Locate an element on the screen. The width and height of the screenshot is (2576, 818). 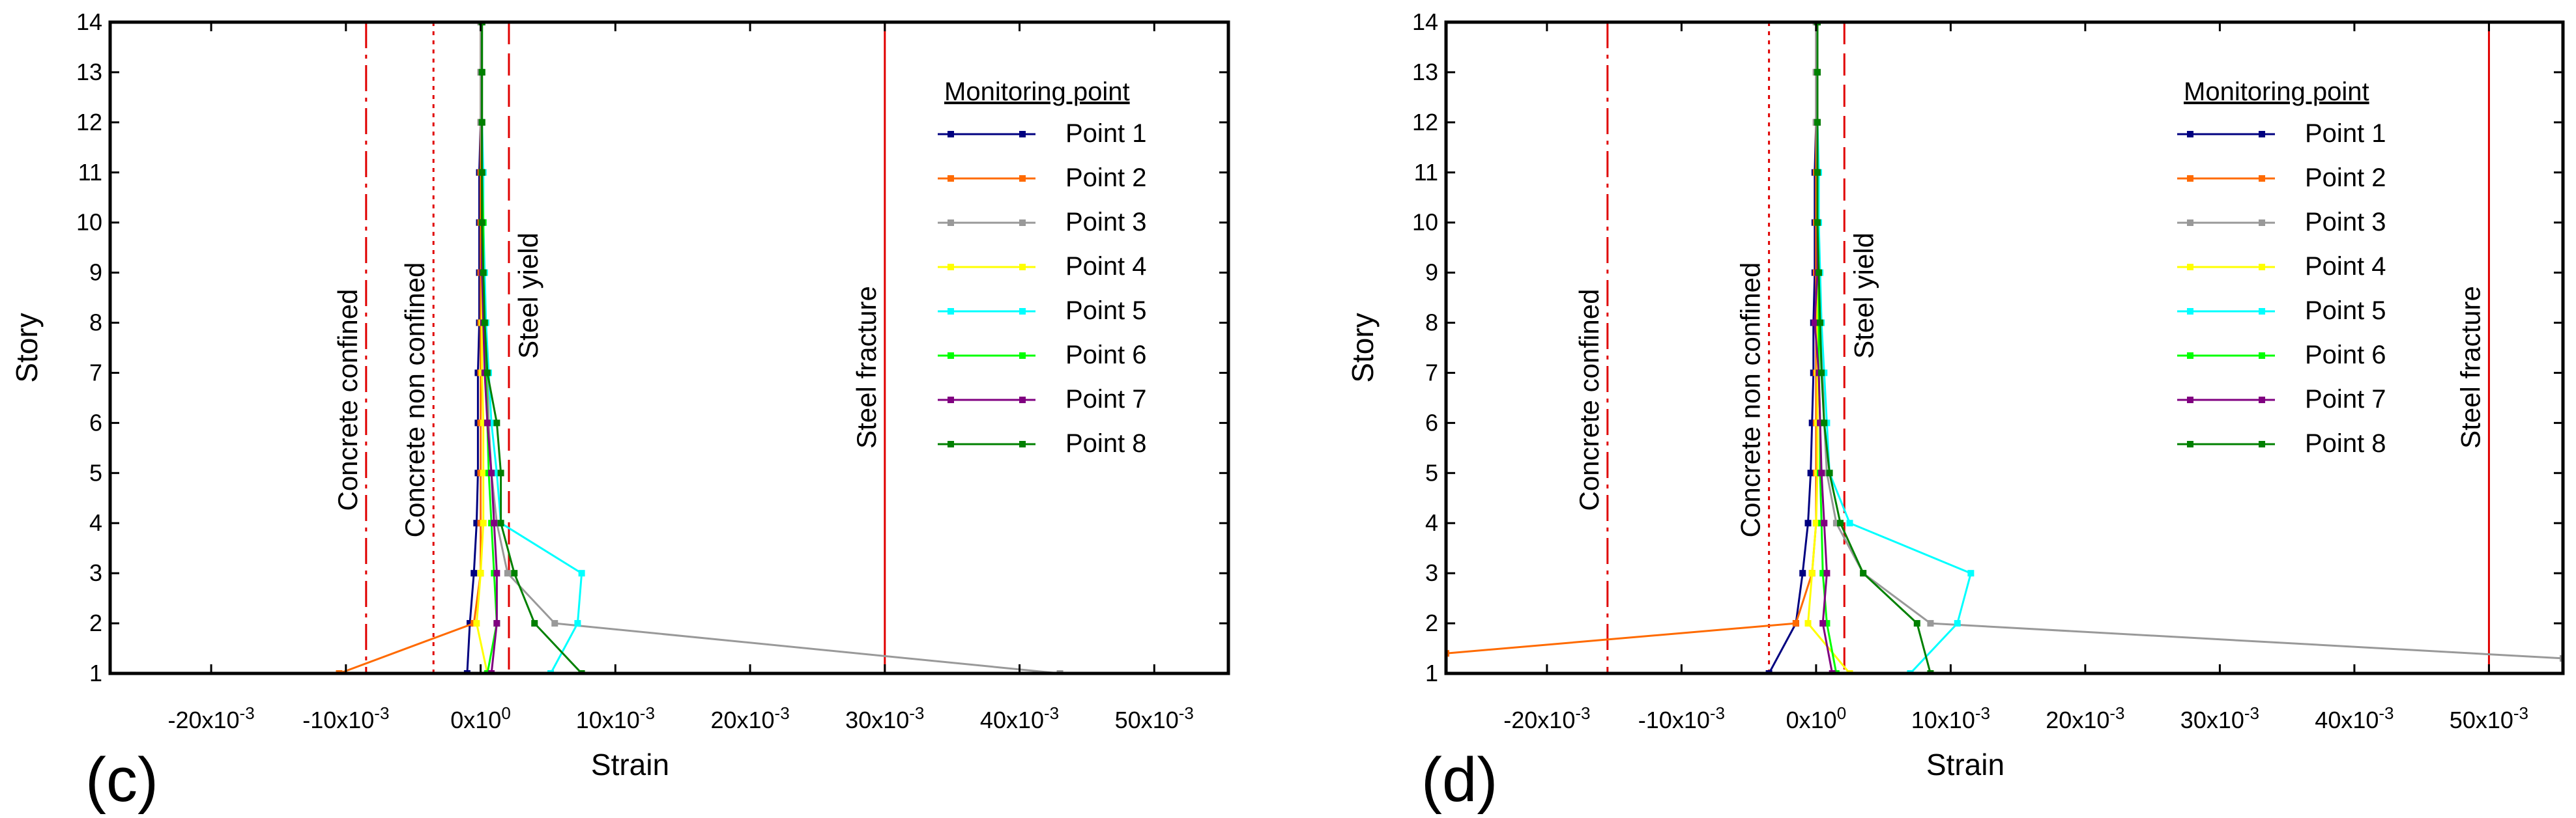
legend-label: Point 3 is located at coordinates (2345, 222).